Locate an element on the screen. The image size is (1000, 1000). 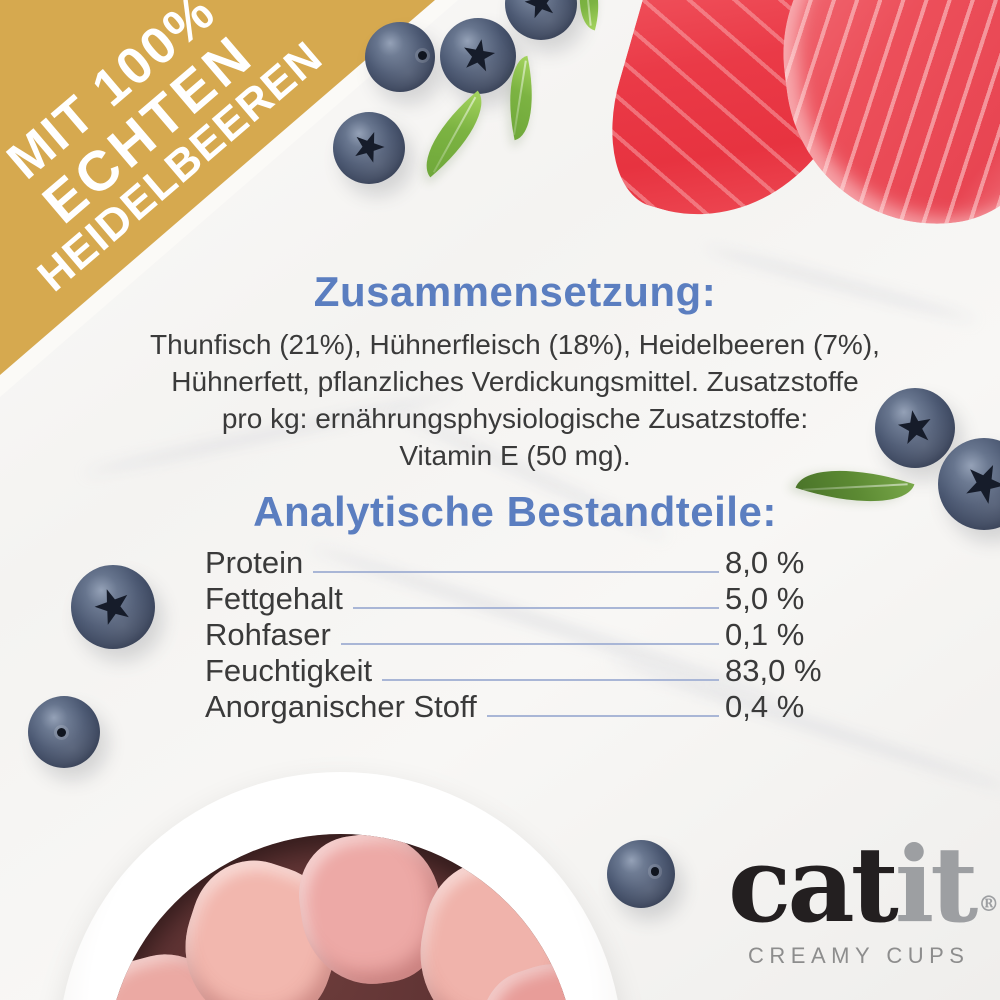
analysis-value: 83,0 % is located at coordinates (773, 670).